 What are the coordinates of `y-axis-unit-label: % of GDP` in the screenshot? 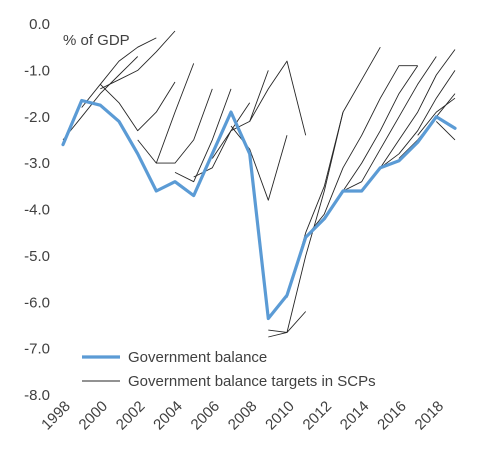 It's located at (96, 40).